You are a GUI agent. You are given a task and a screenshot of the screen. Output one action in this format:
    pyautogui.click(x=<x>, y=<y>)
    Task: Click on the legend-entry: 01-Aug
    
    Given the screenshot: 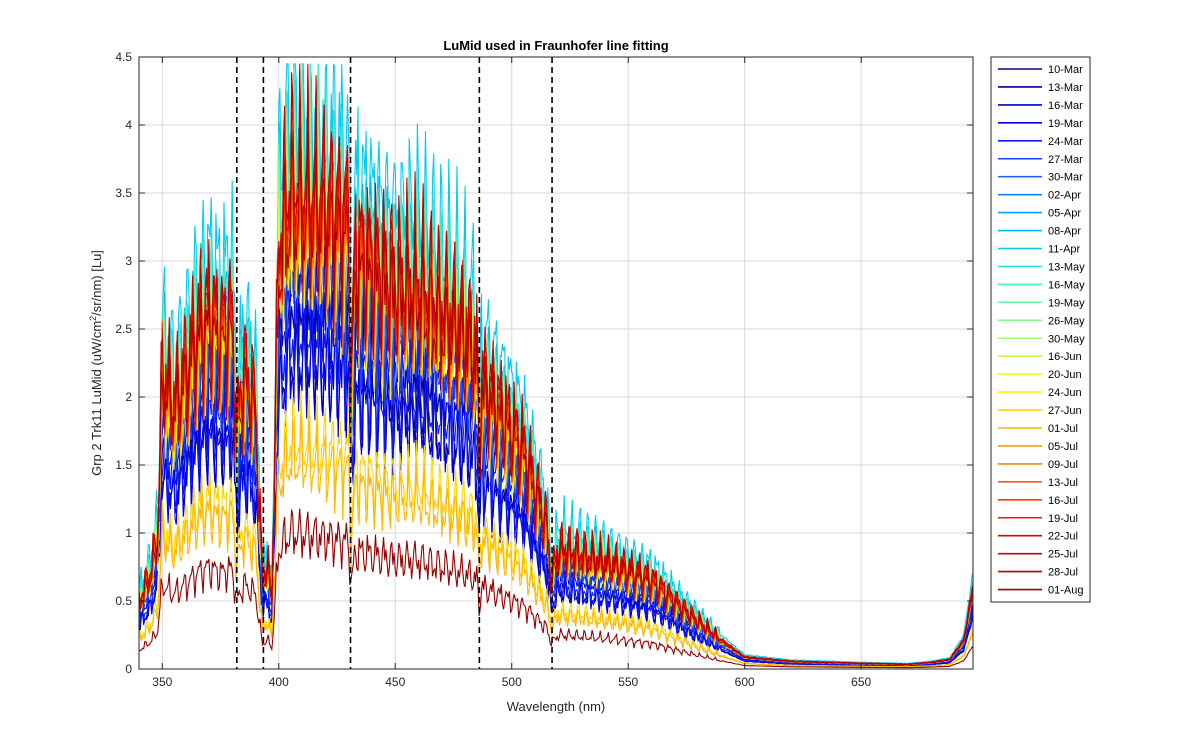 What is the action you would take?
    pyautogui.click(x=1065, y=591)
    